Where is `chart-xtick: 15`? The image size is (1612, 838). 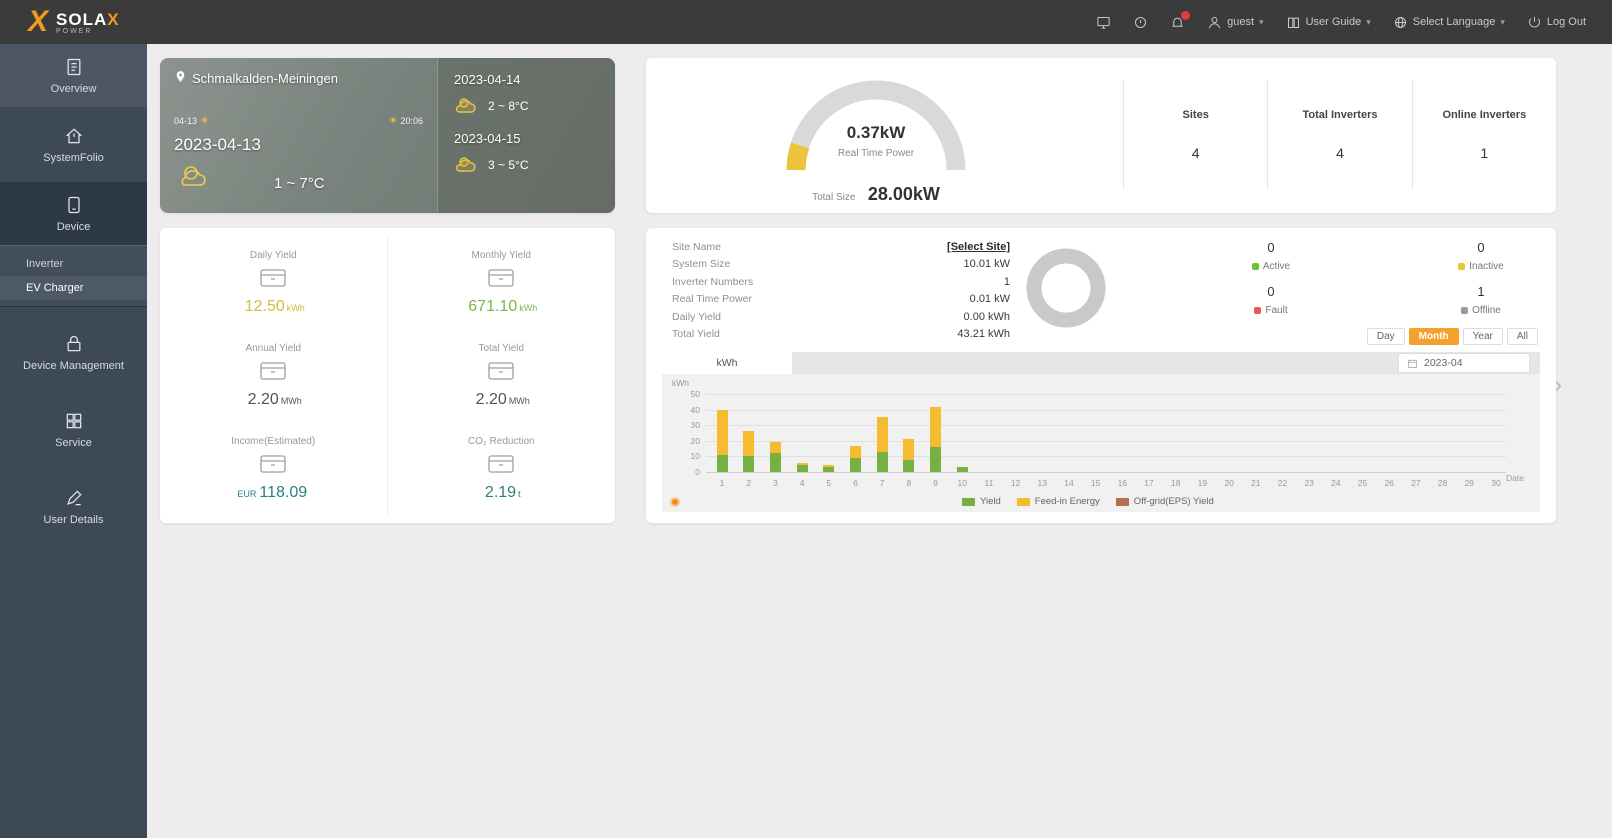
chart-xtick: 15 is located at coordinates (1095, 483).